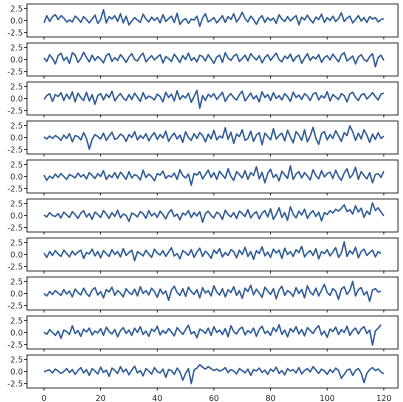  I want to click on panel-6-ytick-label: 0.0, so click(16, 216).